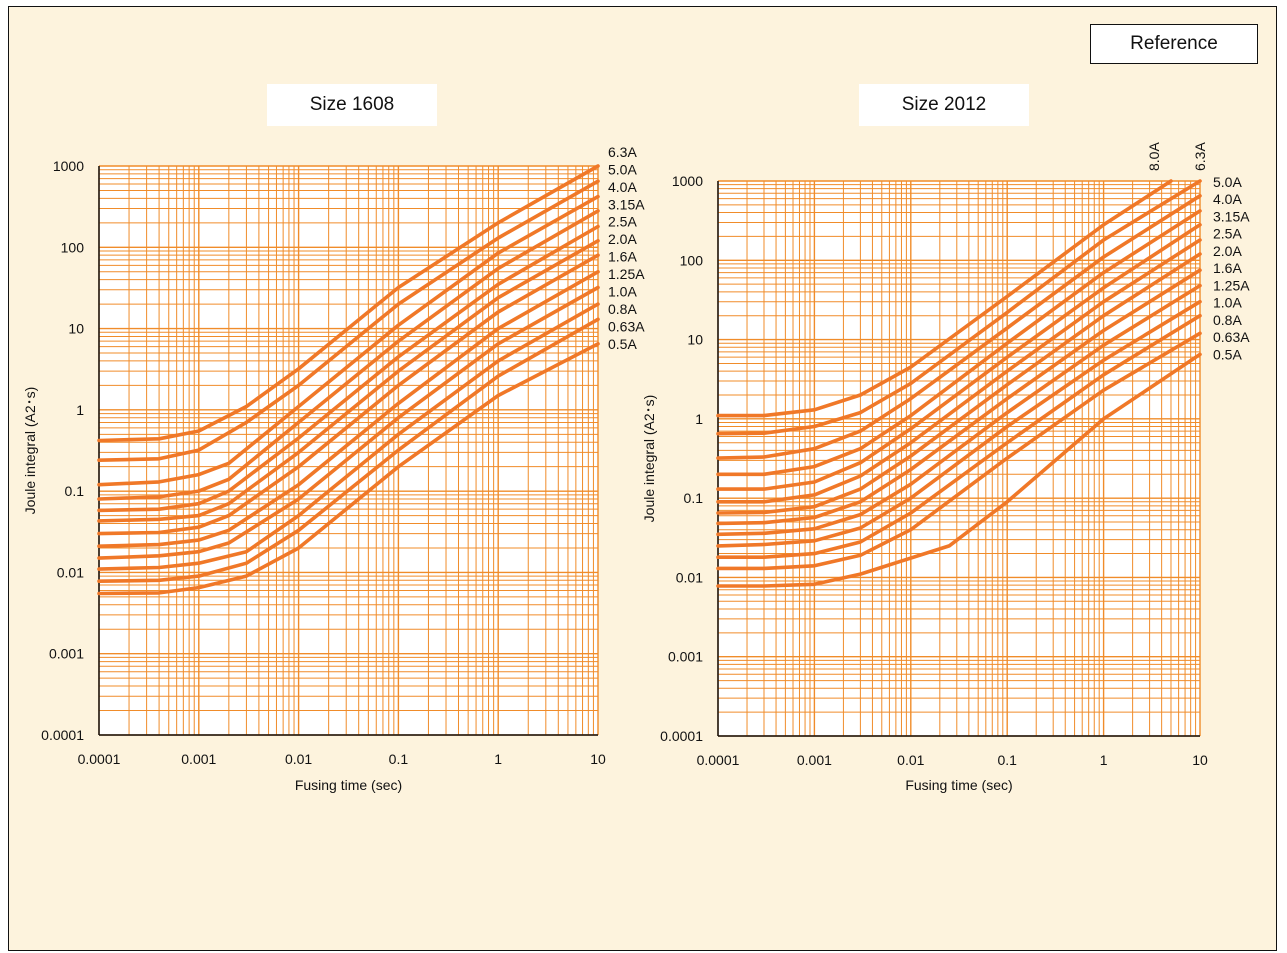 The image size is (1287, 953). Describe the element at coordinates (1154, 156) in the screenshot. I see `series-label: 8.0A` at that location.